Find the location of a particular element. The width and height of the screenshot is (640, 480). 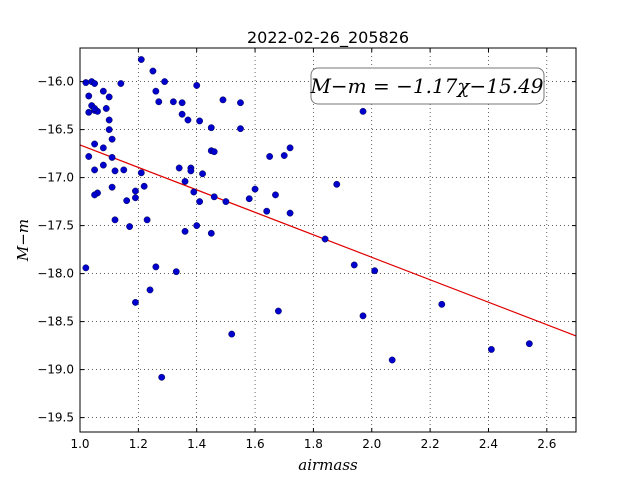

y-tick-label: −19.0 is located at coordinates (55, 370).